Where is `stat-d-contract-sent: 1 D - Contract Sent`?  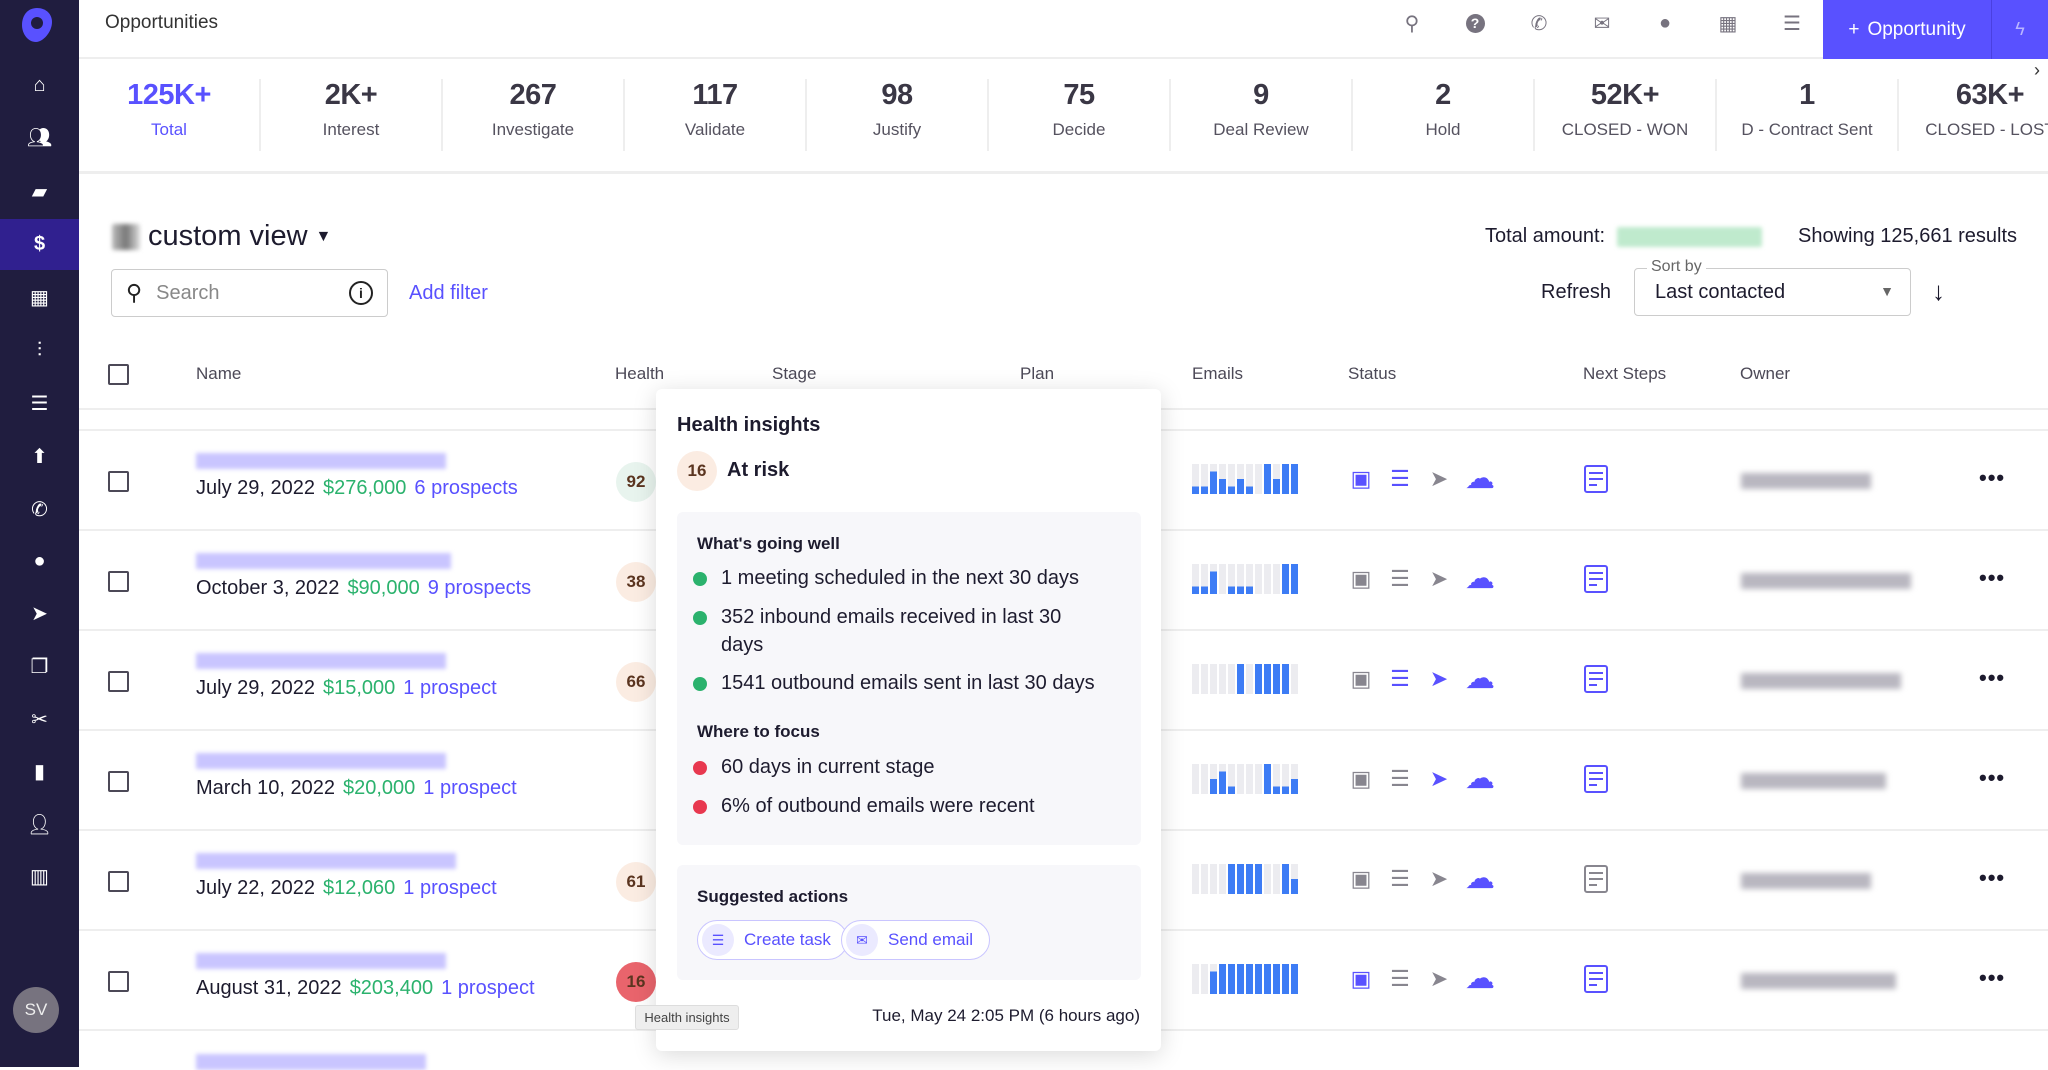
stat-d-contract-sent: 1 D - Contract Sent is located at coordinates (1808, 115).